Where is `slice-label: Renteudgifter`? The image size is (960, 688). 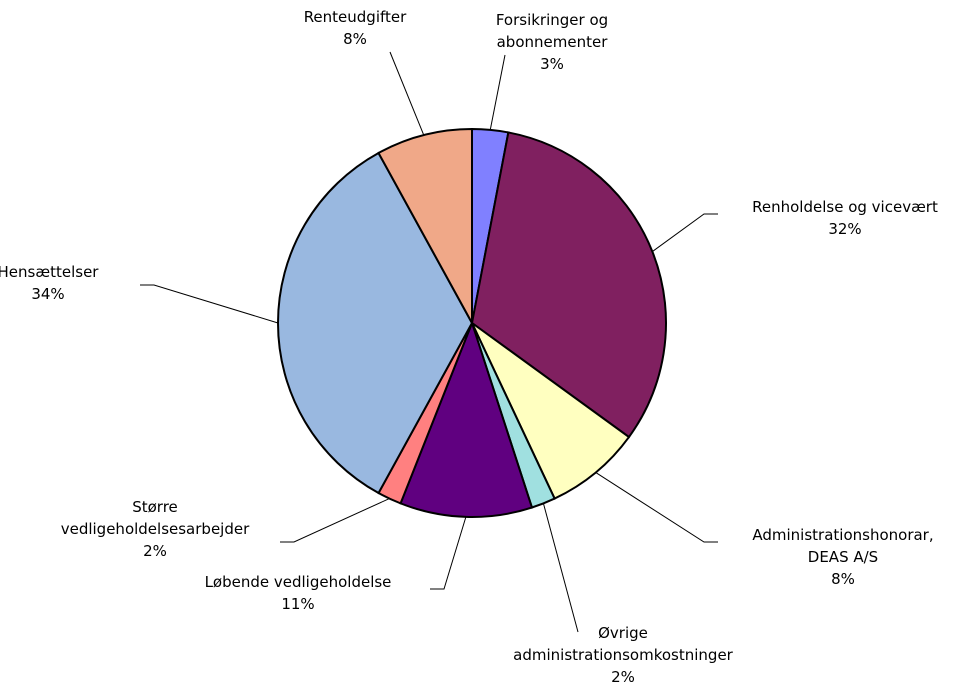
slice-label: Renteudgifter is located at coordinates (355, 17).